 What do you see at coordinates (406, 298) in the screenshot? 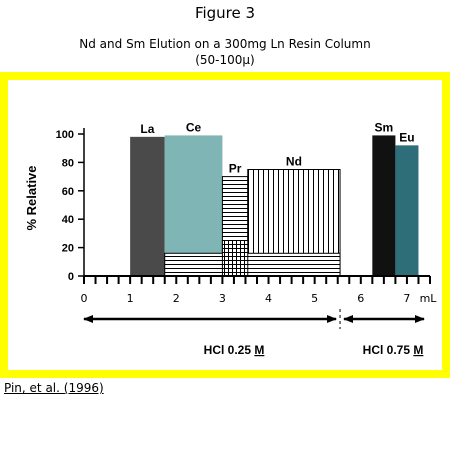
I see `x-tick-label-7: 7` at bounding box center [406, 298].